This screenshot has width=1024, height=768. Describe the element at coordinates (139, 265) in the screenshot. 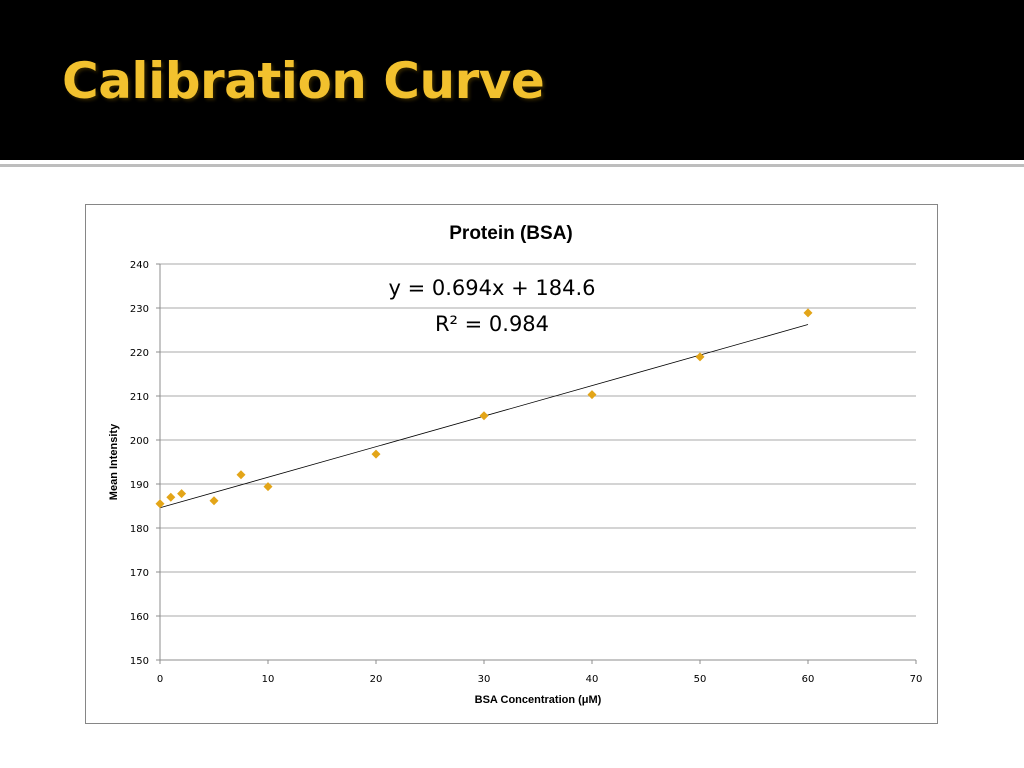

I see `y-tick-label: 240` at that location.